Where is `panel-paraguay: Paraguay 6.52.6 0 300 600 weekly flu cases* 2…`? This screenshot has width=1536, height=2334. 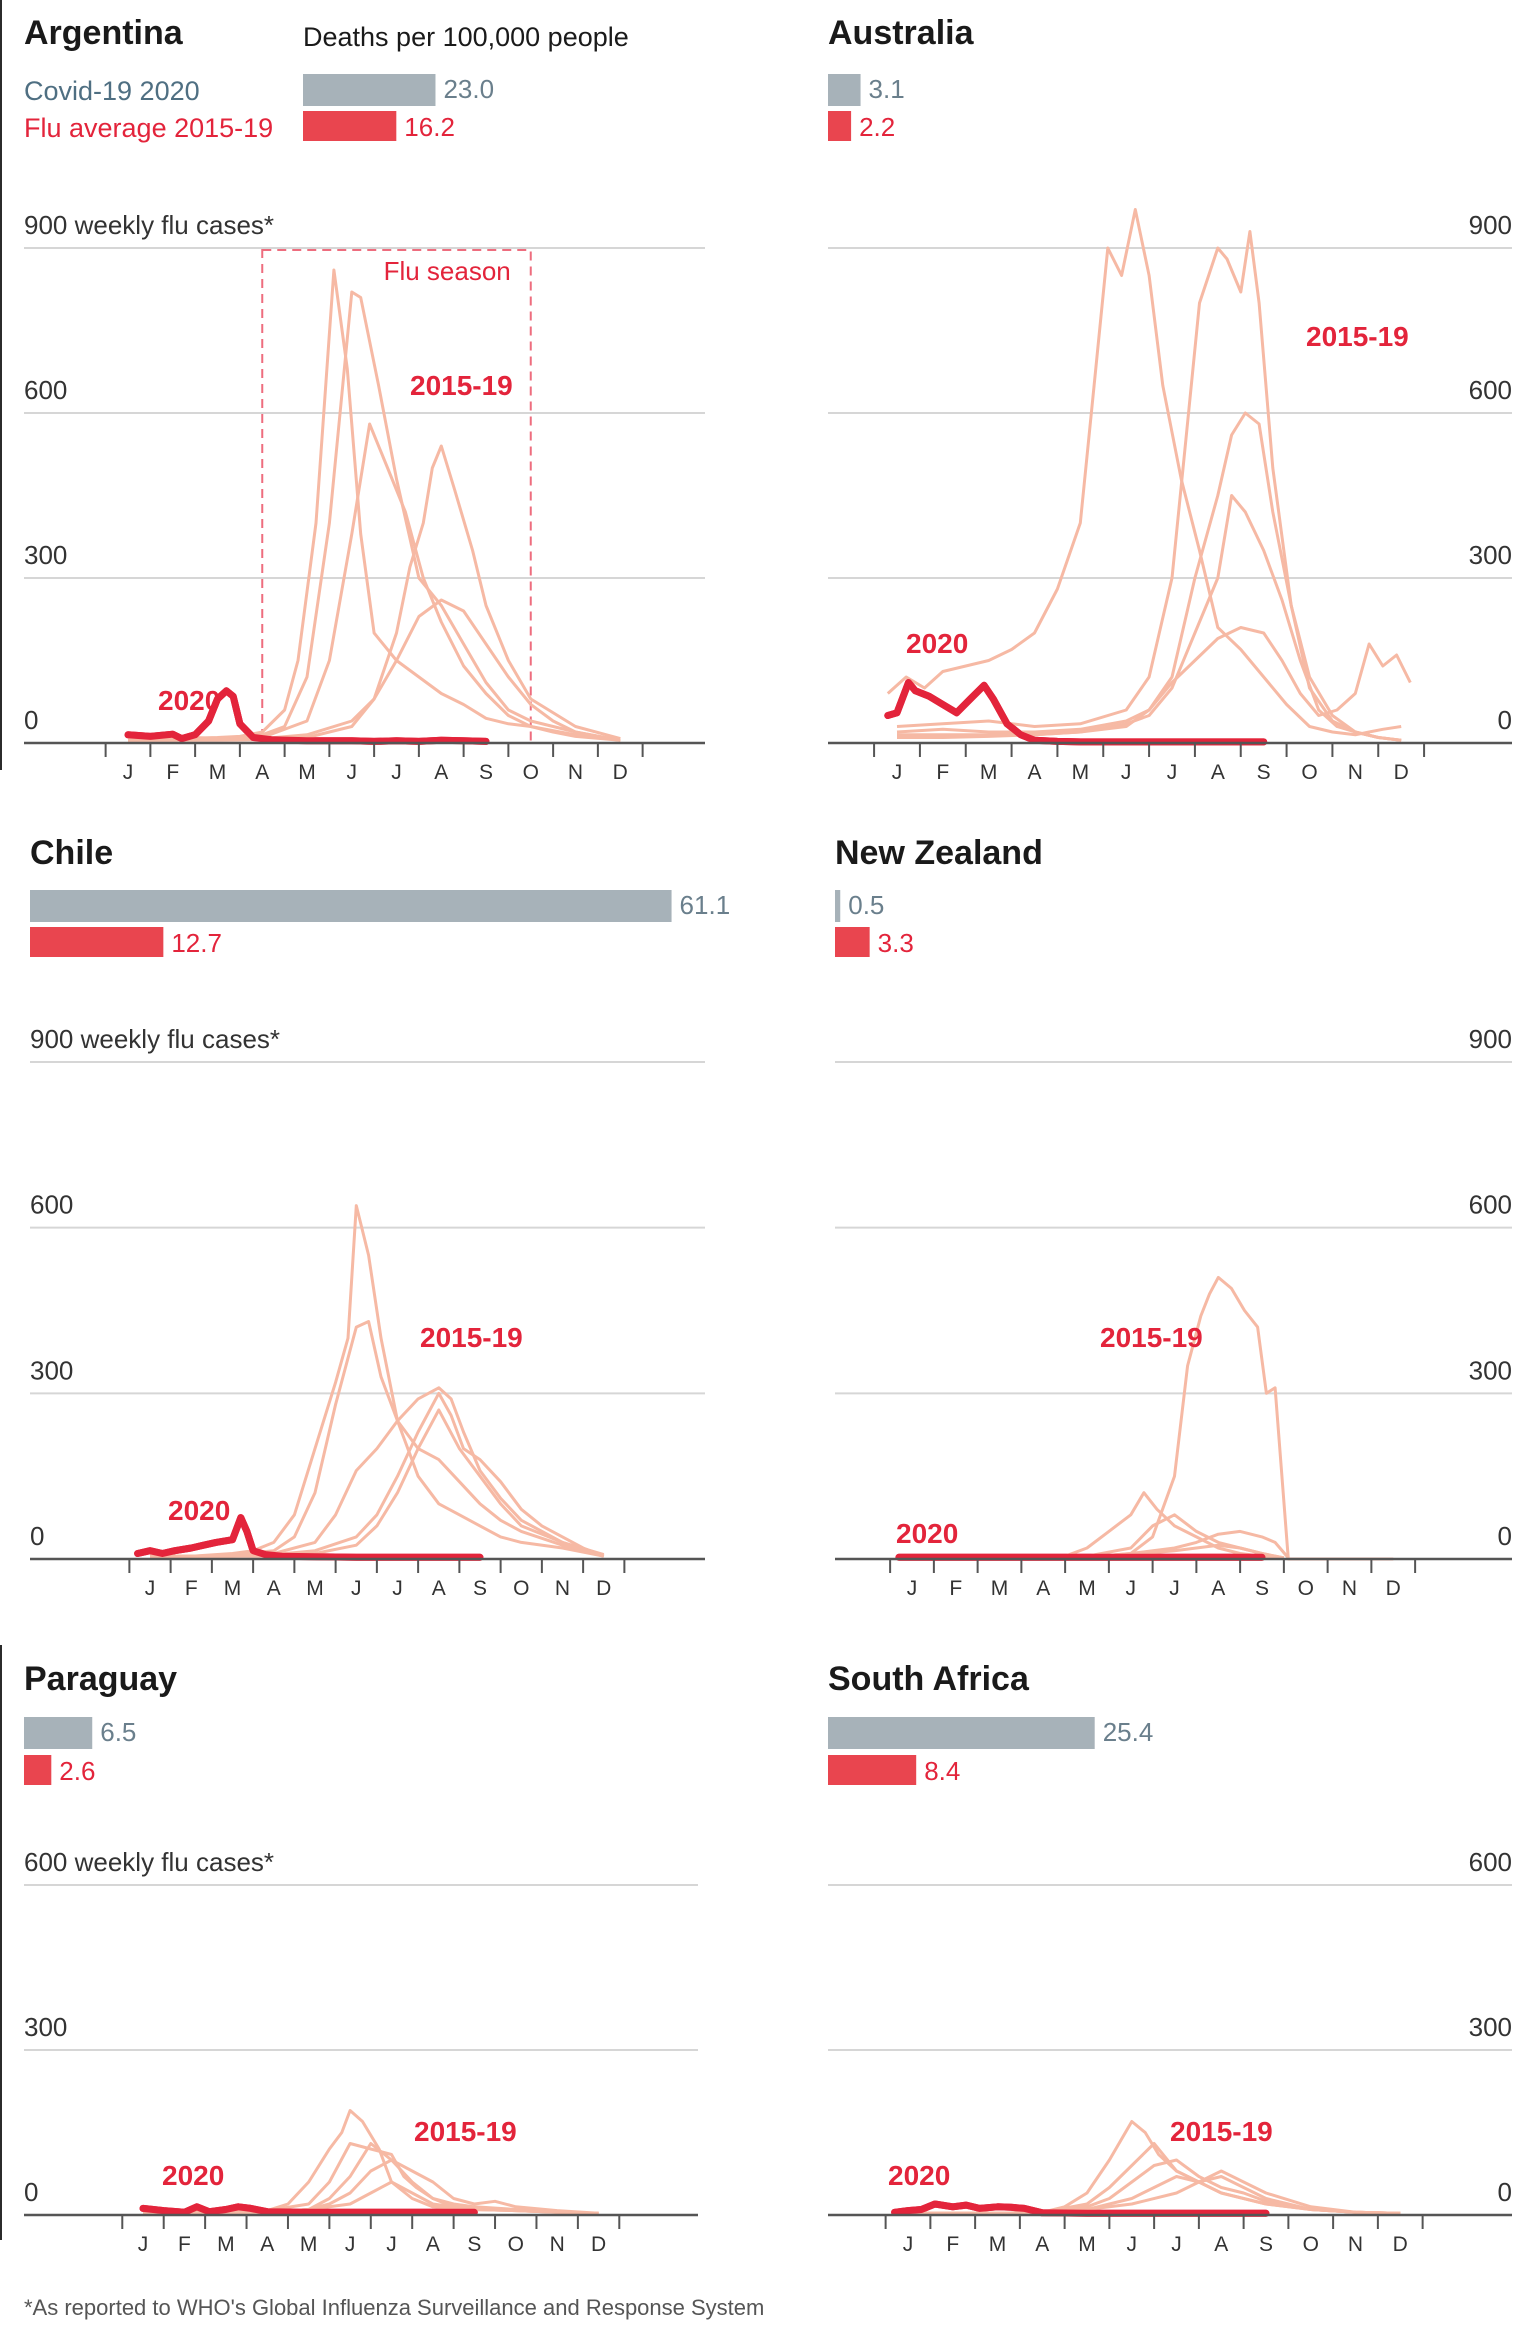
panel-paraguay: Paraguay 6.52.6 0 300 600 weekly flu cases* 2… is located at coordinates (361, 1958).